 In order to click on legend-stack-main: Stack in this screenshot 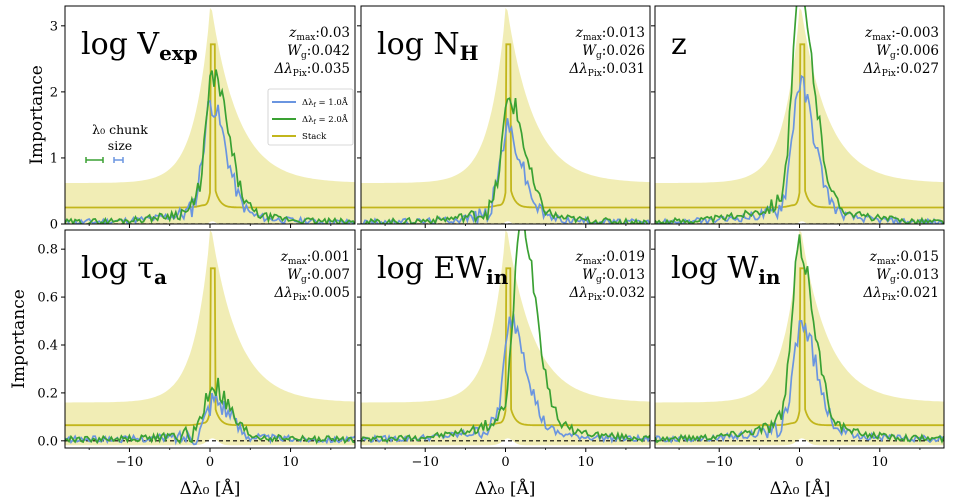, I will do `click(314, 137)`.